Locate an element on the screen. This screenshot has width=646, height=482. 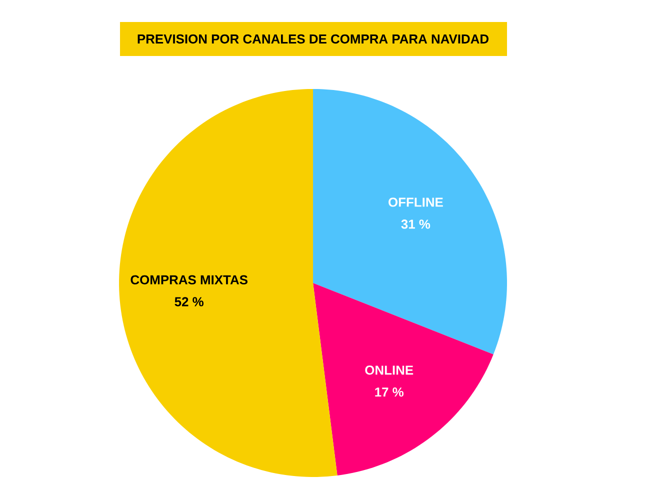
data-label: 52 % is located at coordinates (189, 301).